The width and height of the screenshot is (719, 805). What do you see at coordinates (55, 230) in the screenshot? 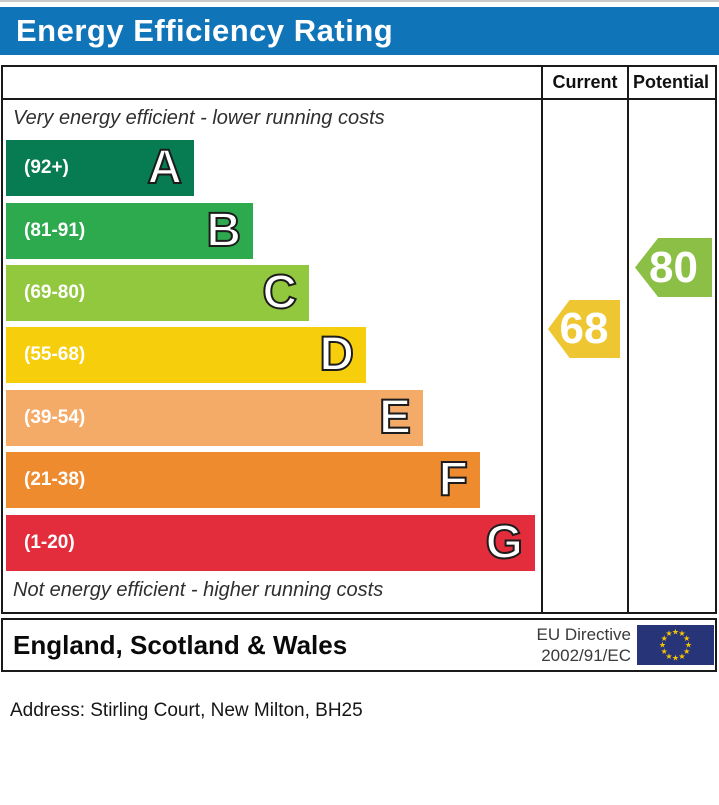
I see `band-b-range: (81-91)` at bounding box center [55, 230].